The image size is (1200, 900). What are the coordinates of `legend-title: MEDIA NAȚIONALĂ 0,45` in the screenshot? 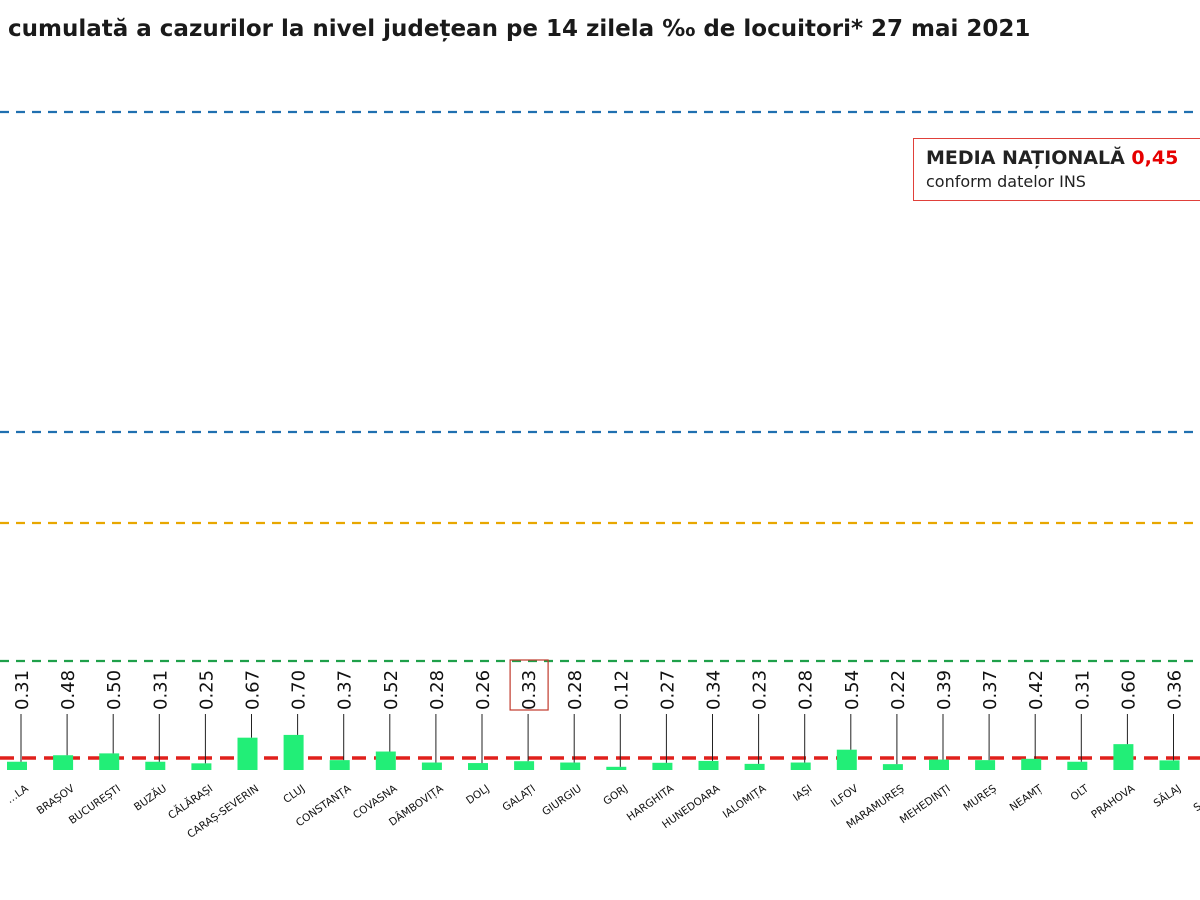 It's located at (1063, 158).